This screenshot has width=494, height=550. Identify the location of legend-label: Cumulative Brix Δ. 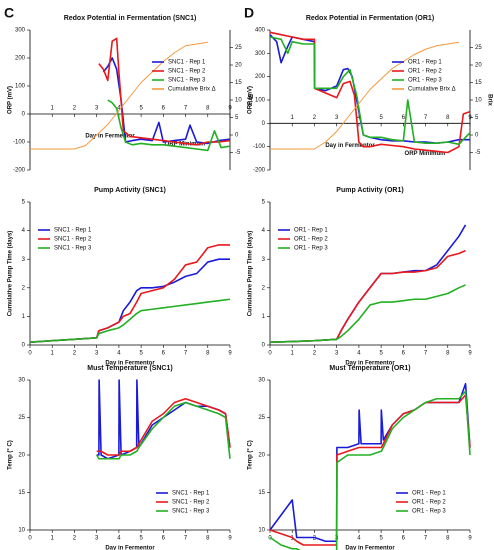
(432, 90).